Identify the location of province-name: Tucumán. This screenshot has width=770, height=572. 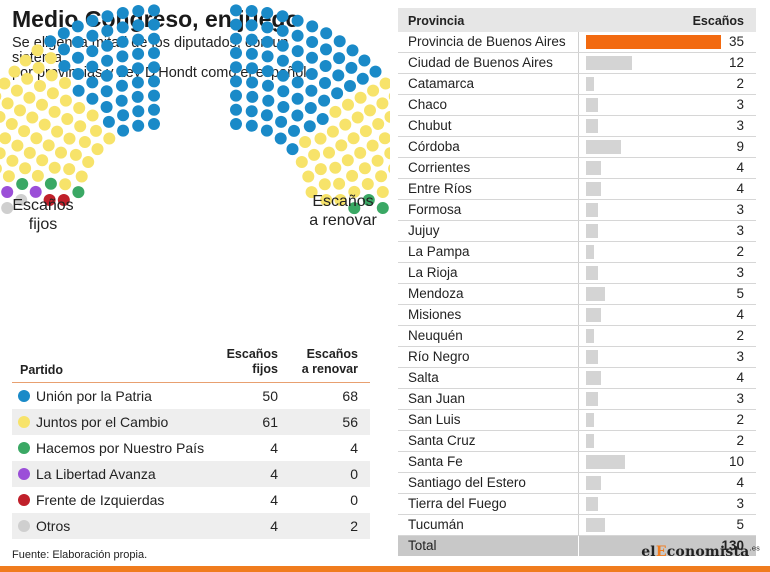
(436, 524).